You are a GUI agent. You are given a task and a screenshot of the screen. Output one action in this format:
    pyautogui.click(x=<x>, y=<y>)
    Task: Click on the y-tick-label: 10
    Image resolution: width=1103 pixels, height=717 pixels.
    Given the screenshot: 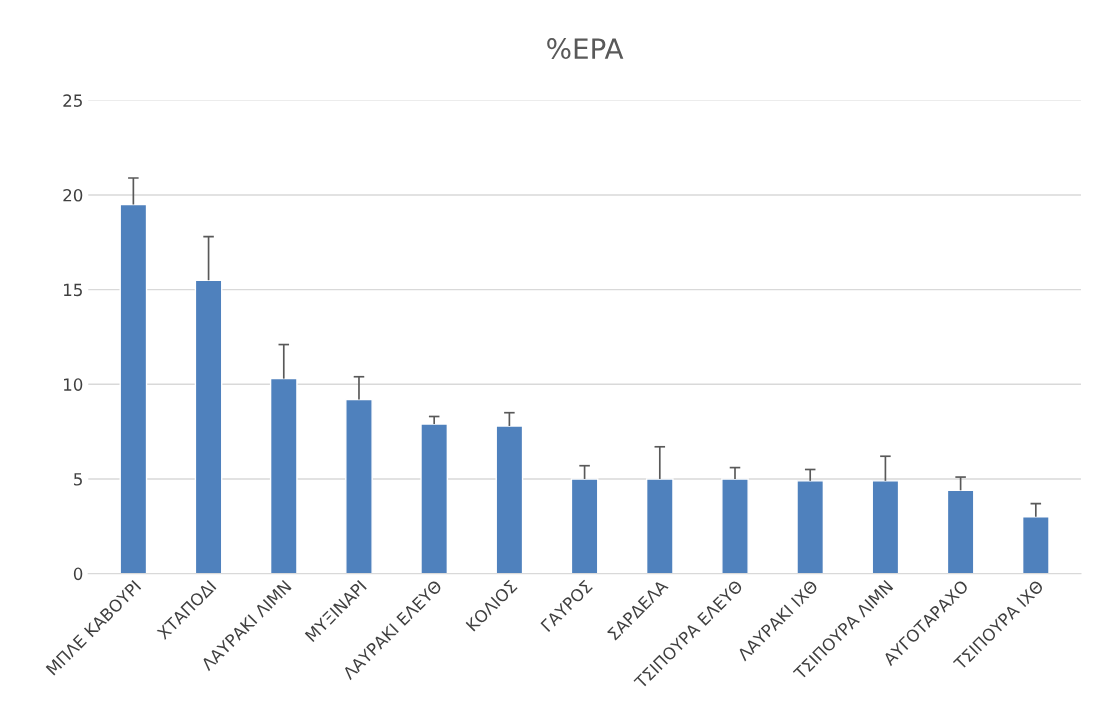 What is the action you would take?
    pyautogui.click(x=73, y=384)
    